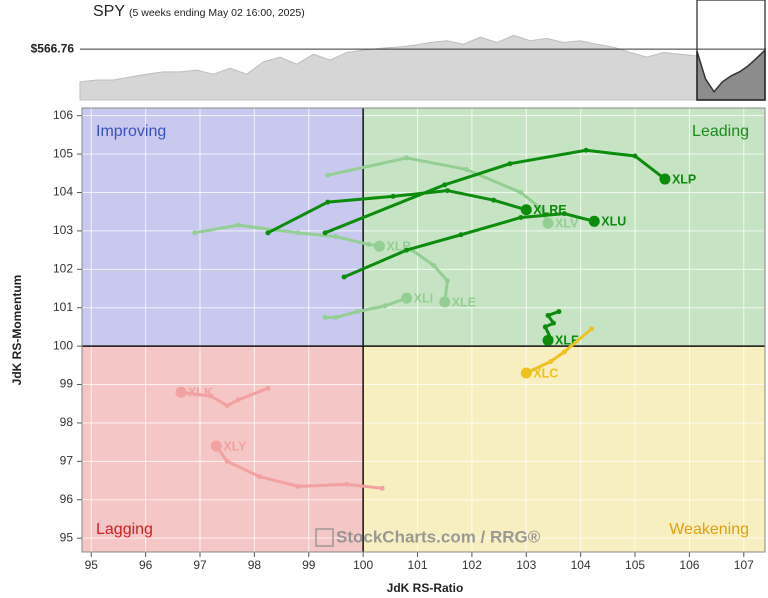  I want to click on watermark-icon, so click(324, 537).